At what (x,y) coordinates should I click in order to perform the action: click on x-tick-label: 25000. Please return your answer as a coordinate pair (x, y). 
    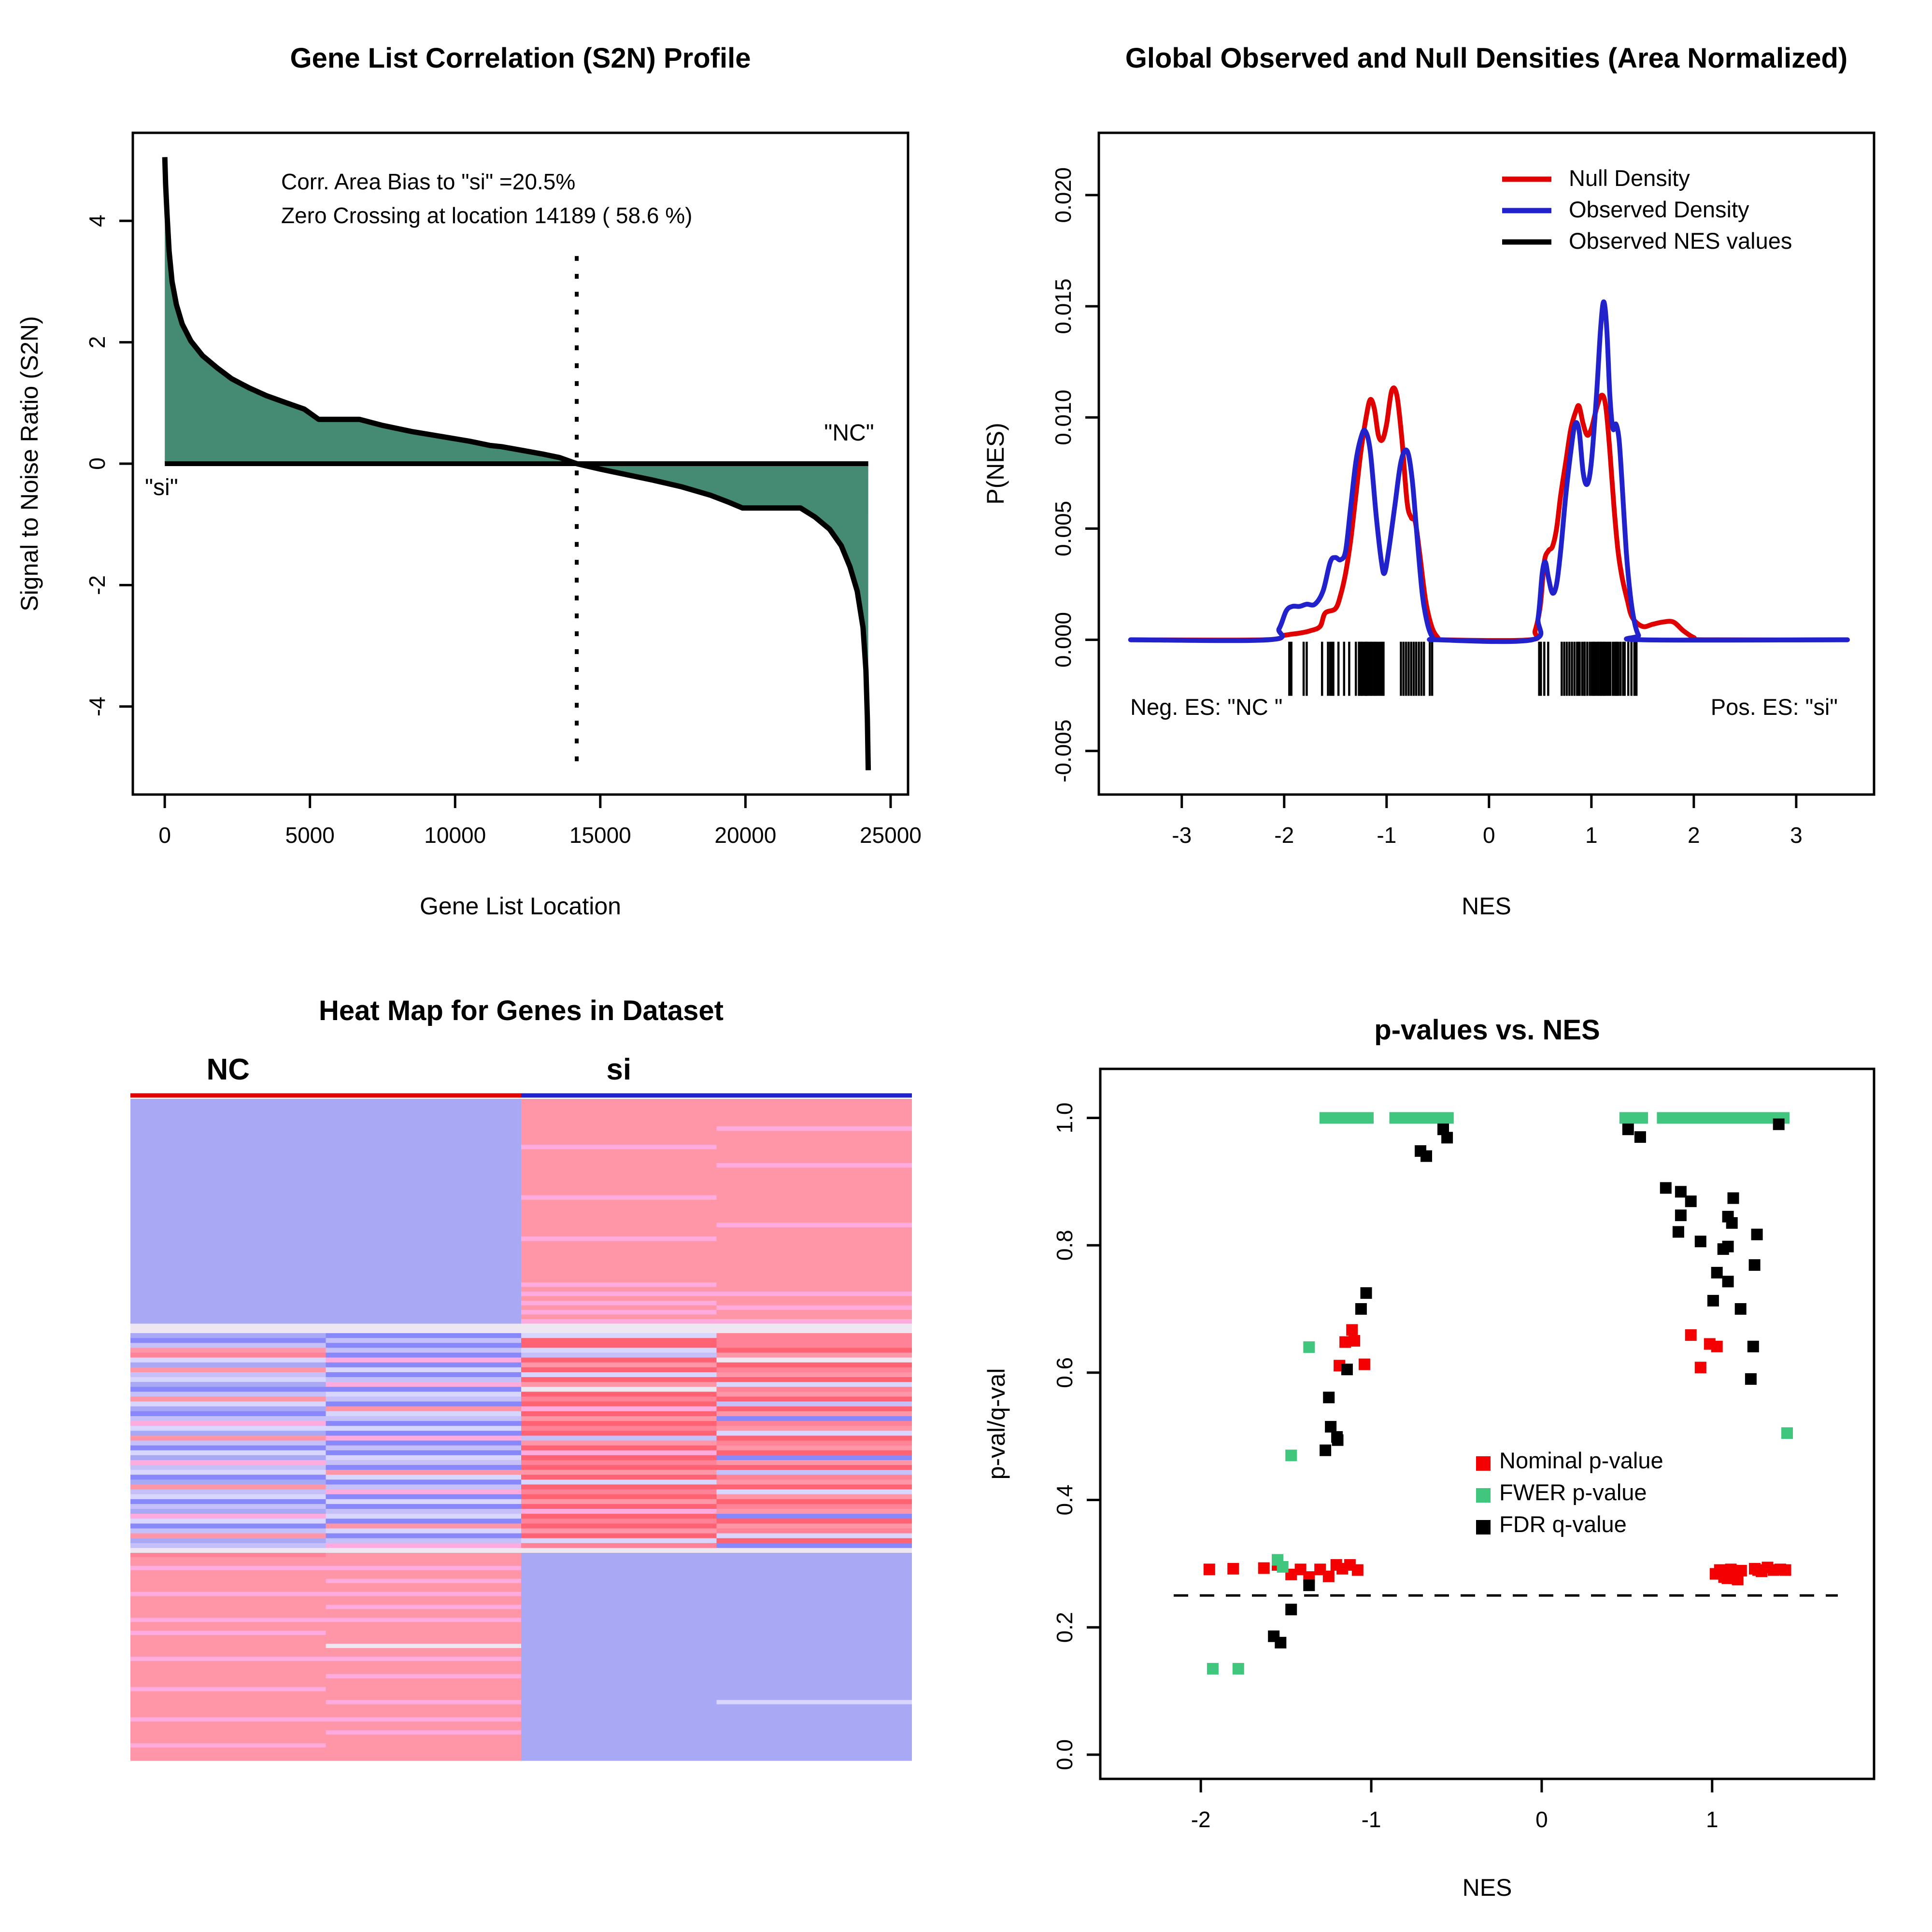
    Looking at the image, I should click on (891, 835).